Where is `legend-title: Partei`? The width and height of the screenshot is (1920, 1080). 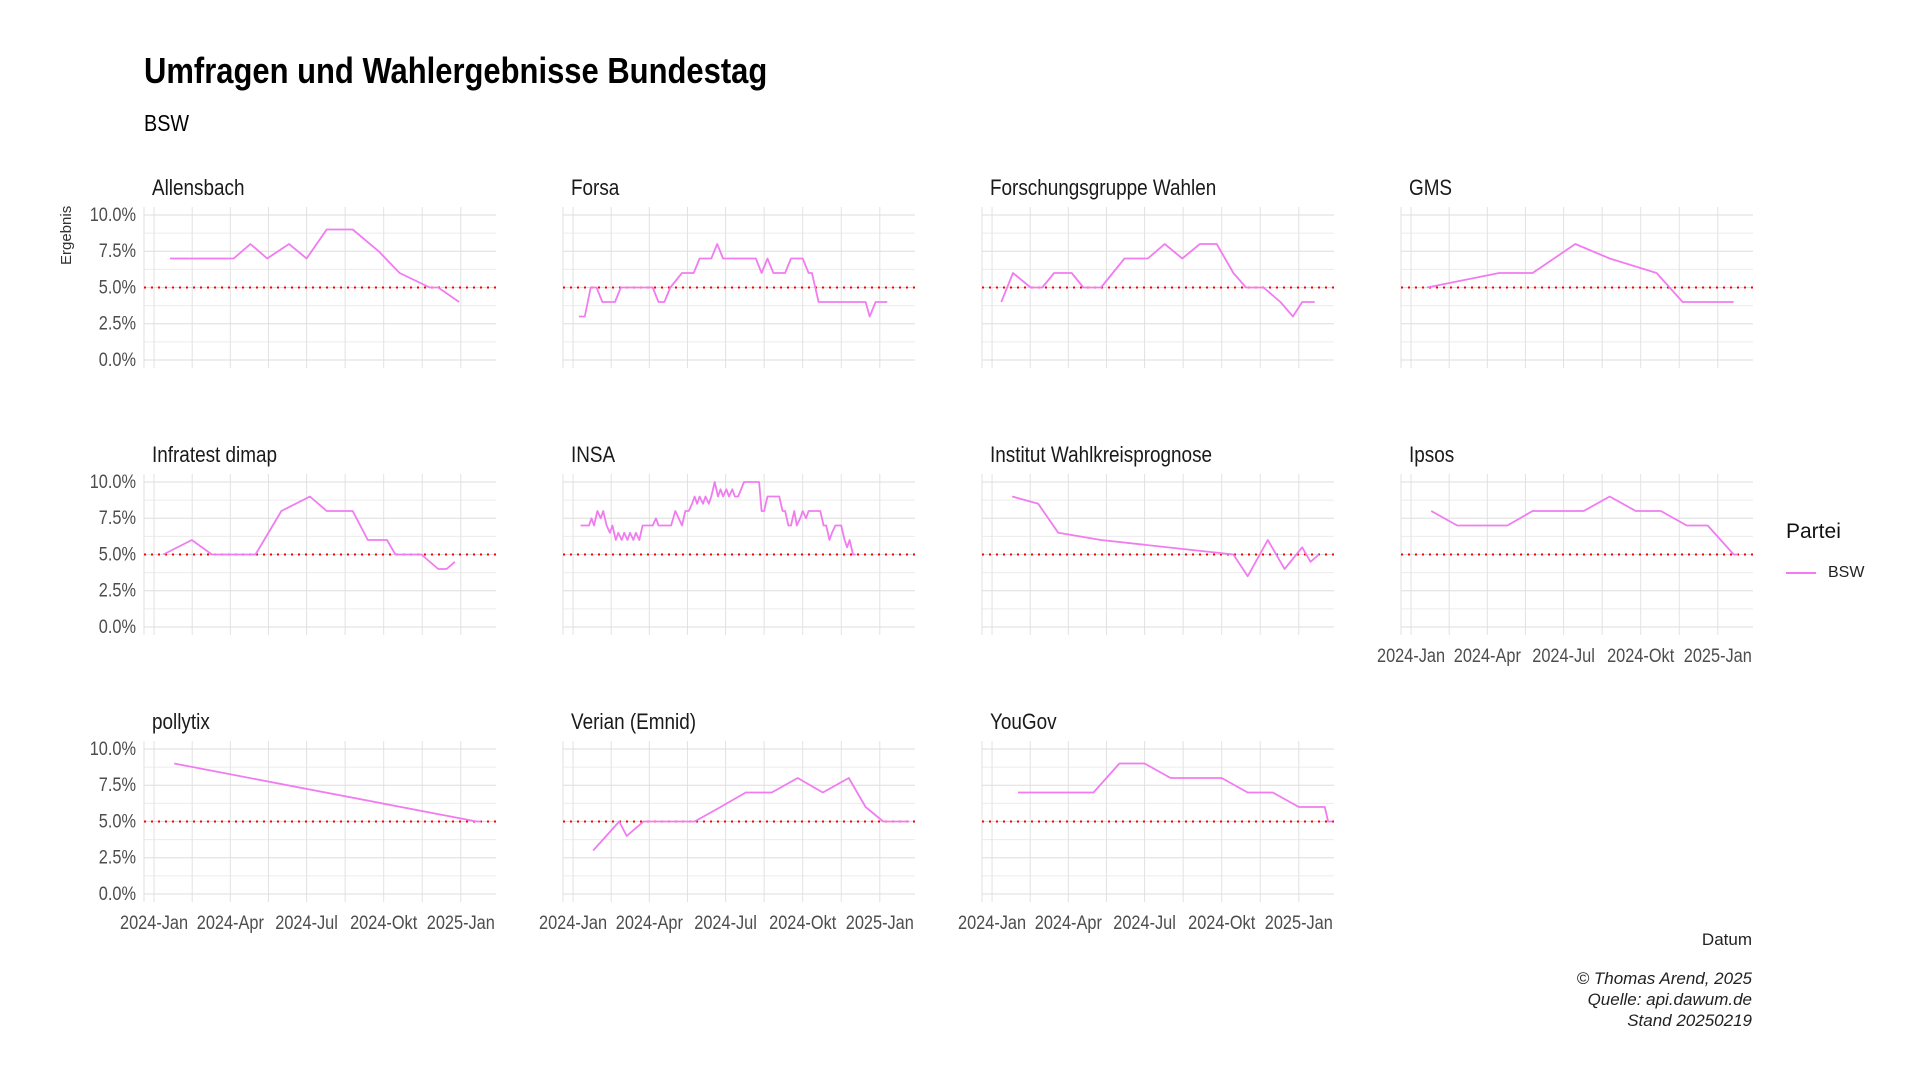 legend-title: Partei is located at coordinates (1813, 531).